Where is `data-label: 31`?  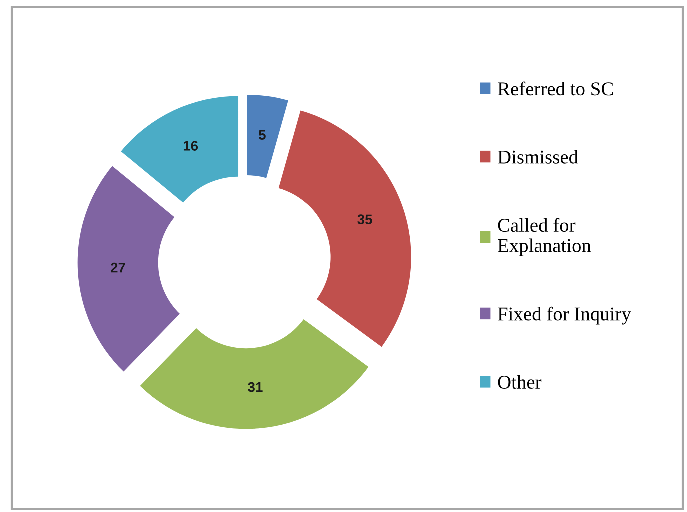 data-label: 31 is located at coordinates (255, 387).